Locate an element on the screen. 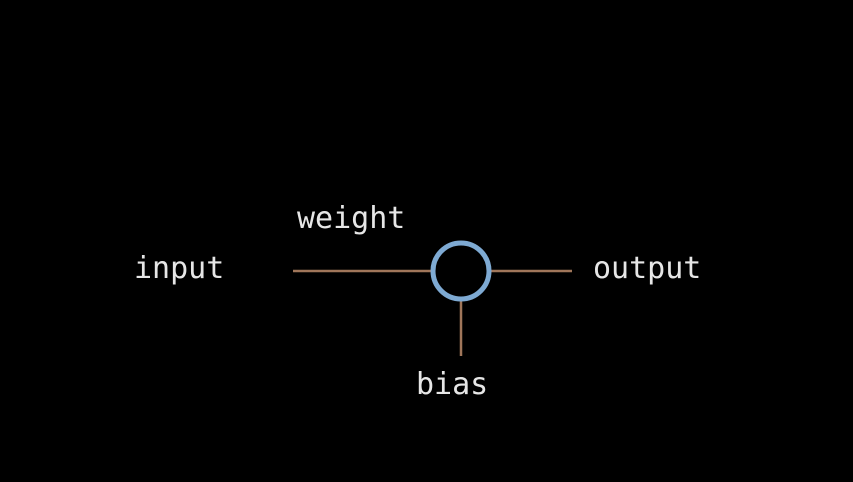 The image size is (853, 482). neuron-node is located at coordinates (461, 271).